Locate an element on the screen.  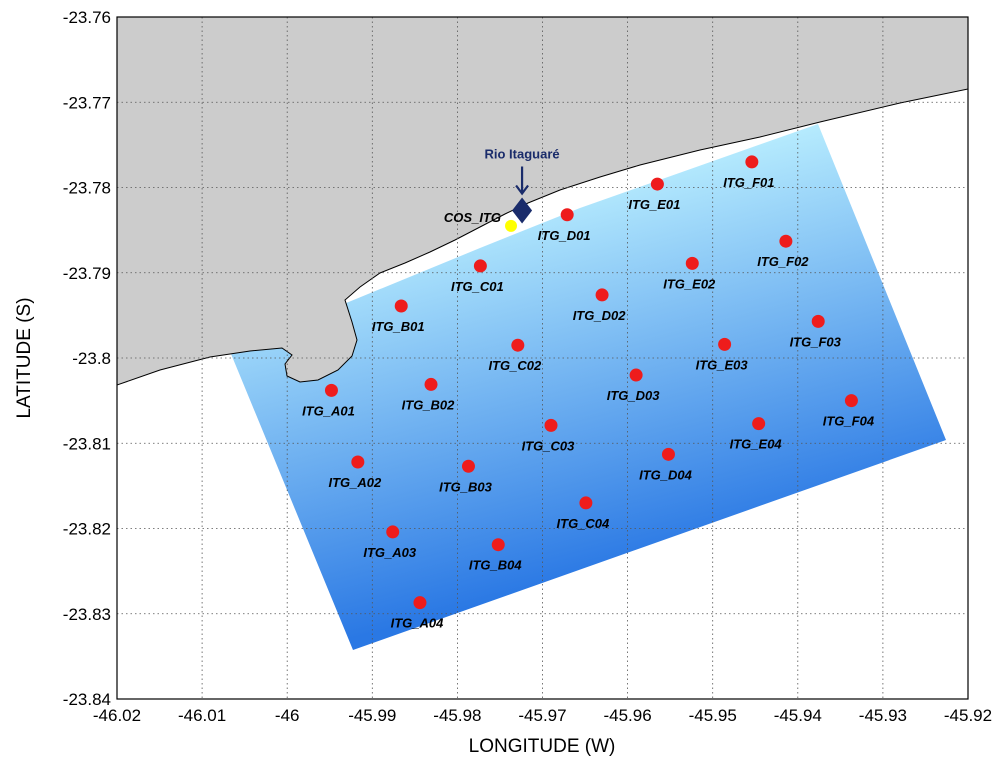
station-label: ITG_E04 is located at coordinates (756, 444).